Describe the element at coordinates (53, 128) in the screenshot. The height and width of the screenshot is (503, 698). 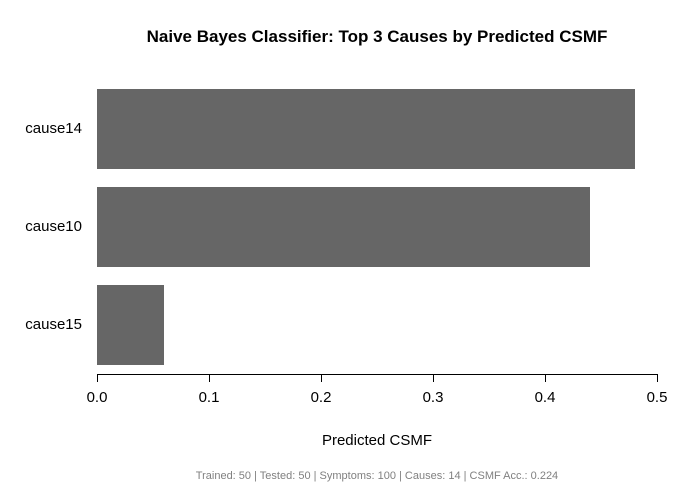
I see `y-axis-label-cause14: cause14` at that location.